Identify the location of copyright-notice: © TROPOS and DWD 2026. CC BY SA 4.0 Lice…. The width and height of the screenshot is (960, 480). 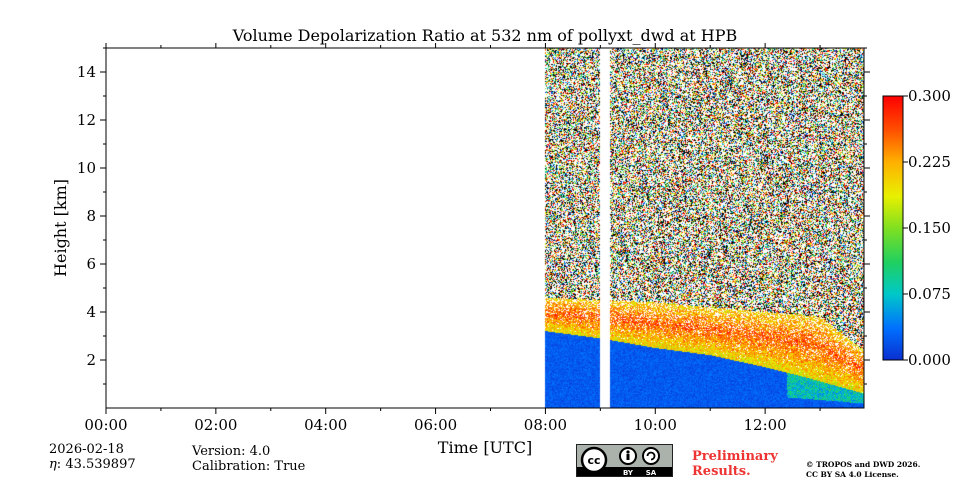
(863, 470).